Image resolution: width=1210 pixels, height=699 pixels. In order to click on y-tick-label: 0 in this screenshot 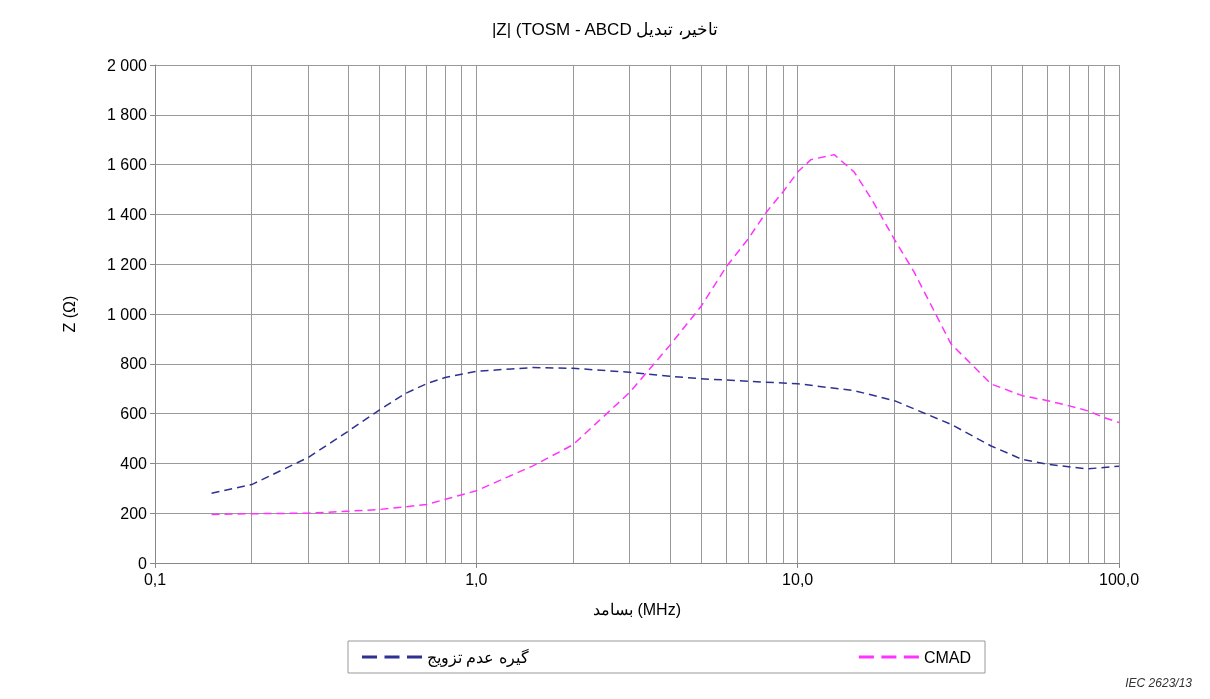, I will do `click(143, 563)`.